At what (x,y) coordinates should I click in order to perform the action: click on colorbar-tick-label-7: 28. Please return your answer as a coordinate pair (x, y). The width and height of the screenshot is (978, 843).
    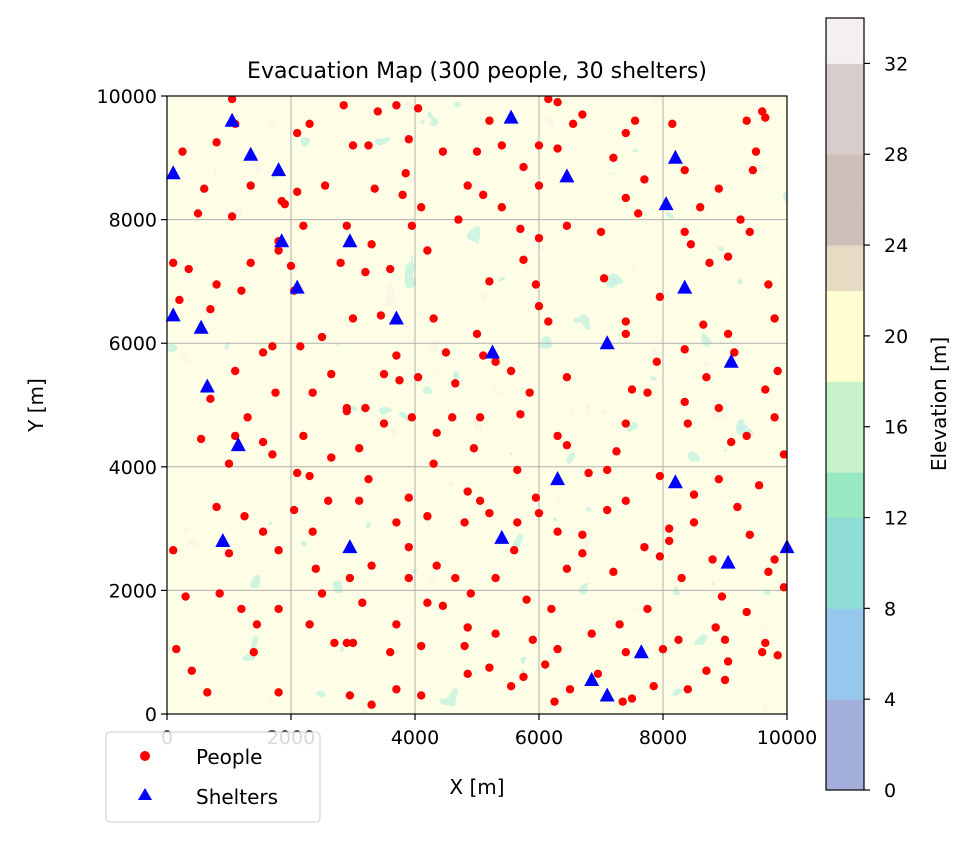
    Looking at the image, I should click on (896, 155).